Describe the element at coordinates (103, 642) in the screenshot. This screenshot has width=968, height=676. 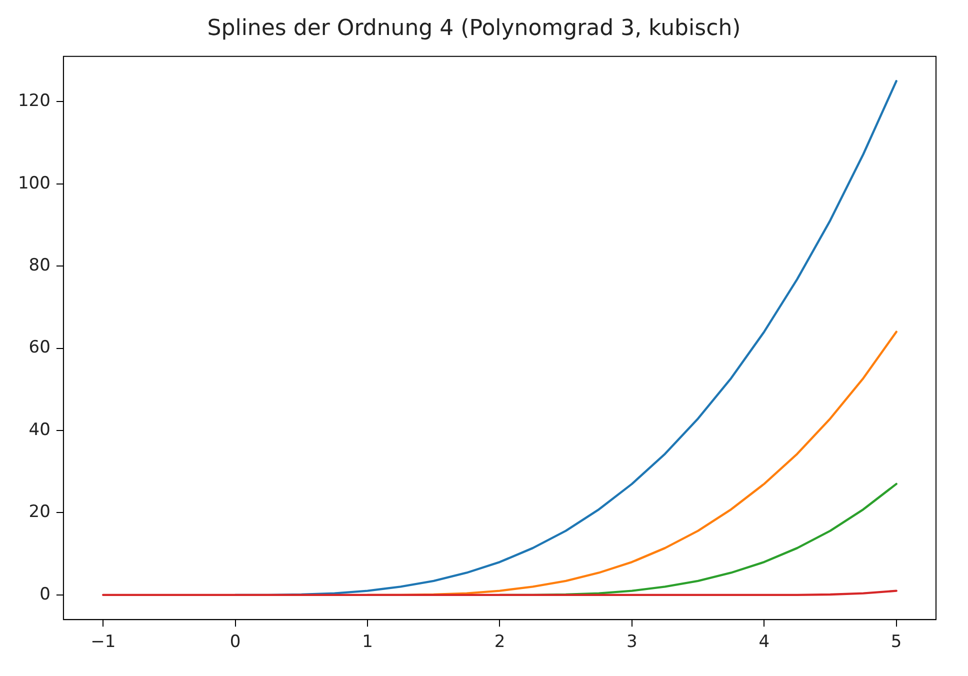
I see `x-tick-label: −1` at that location.